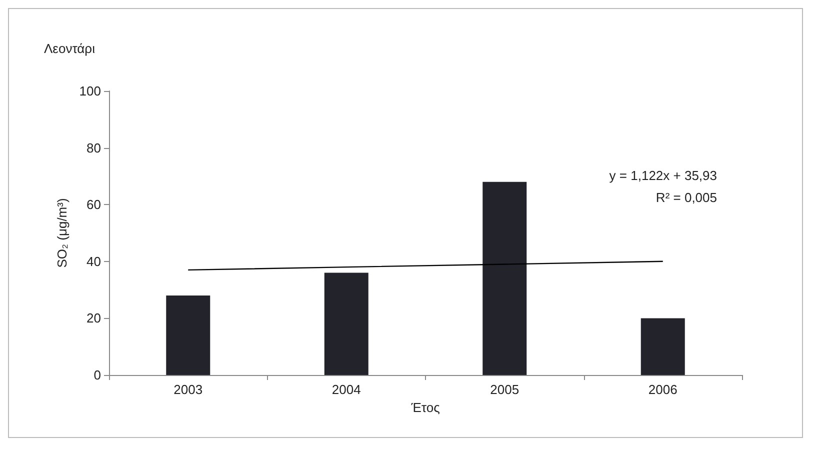 The image size is (815, 450). I want to click on x-tick-label: 2006, so click(663, 389).